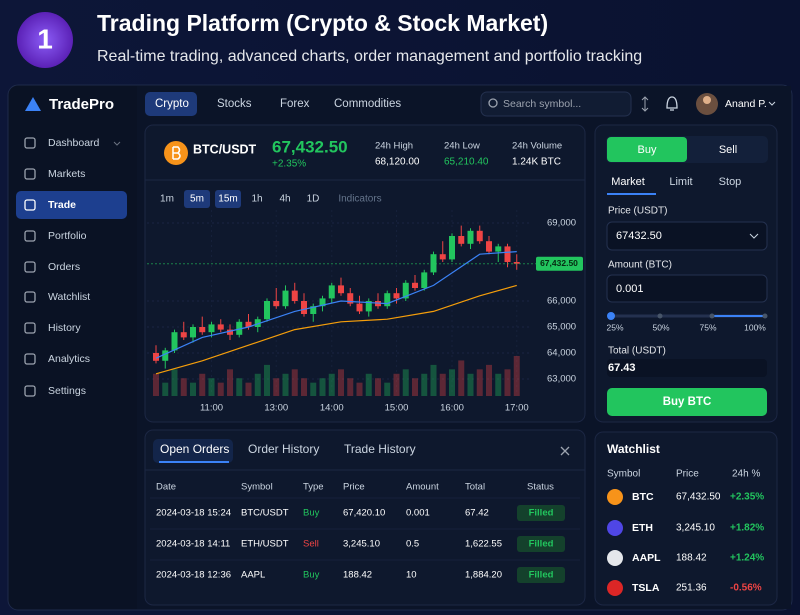 This screenshot has height=615, width=800. Describe the element at coordinates (541, 575) in the screenshot. I see `order-cell: Filled` at that location.